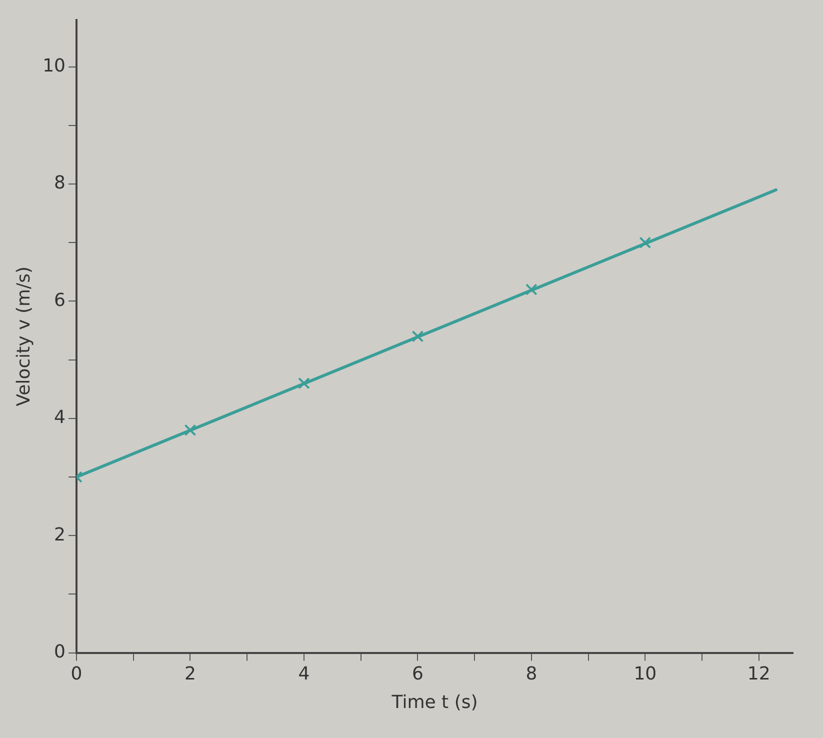 The image size is (823, 738). I want to click on y-tick-label: 2, so click(60, 535).